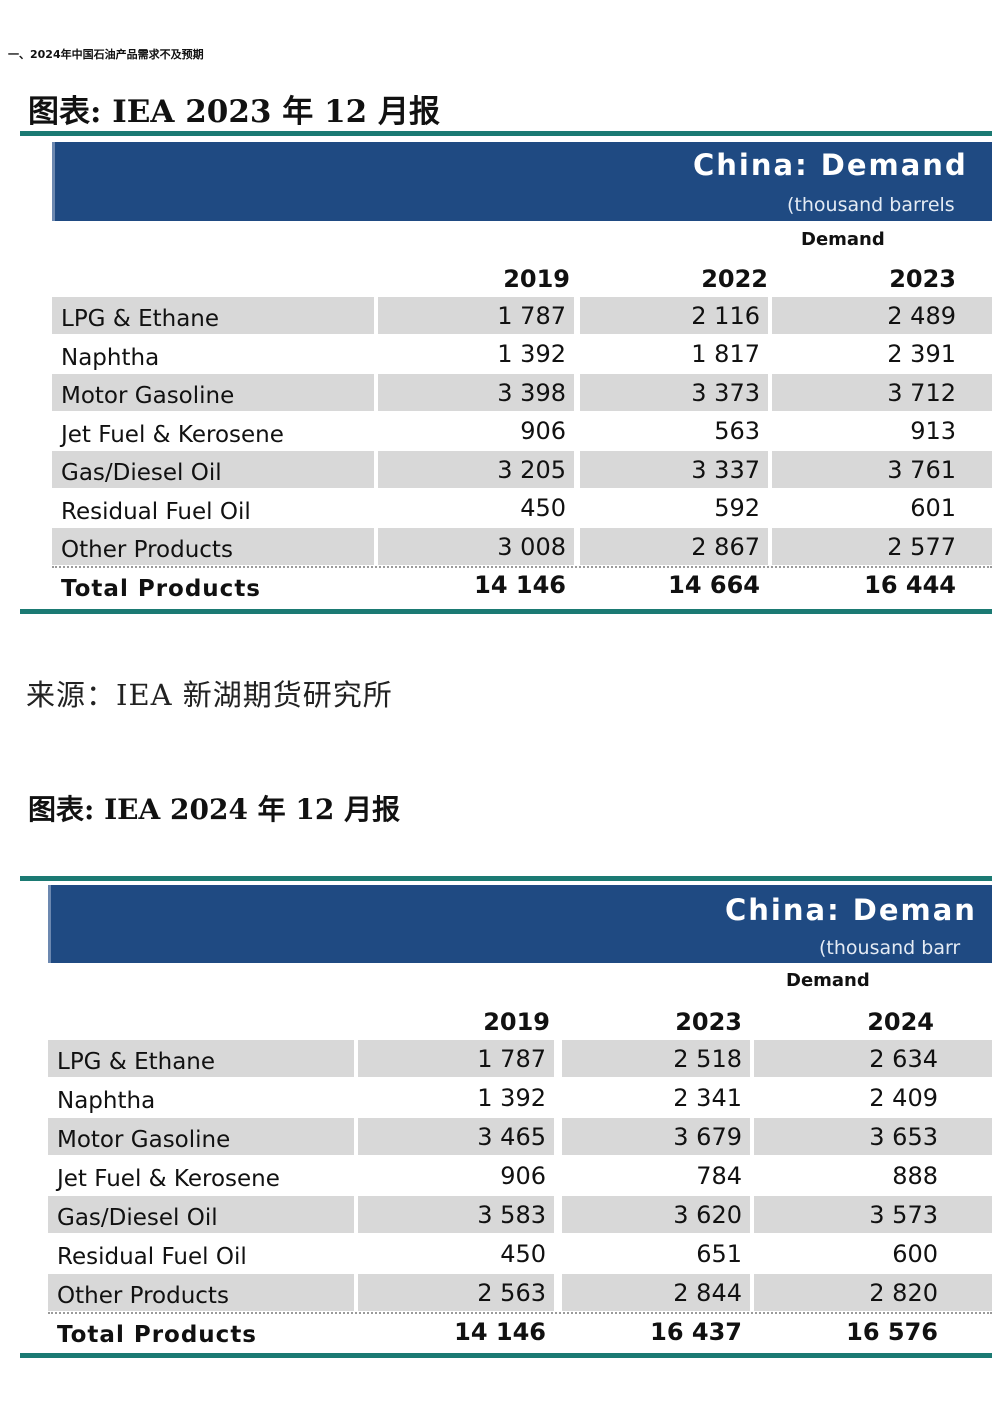  I want to click on row-value: 2 820, so click(873, 1292).